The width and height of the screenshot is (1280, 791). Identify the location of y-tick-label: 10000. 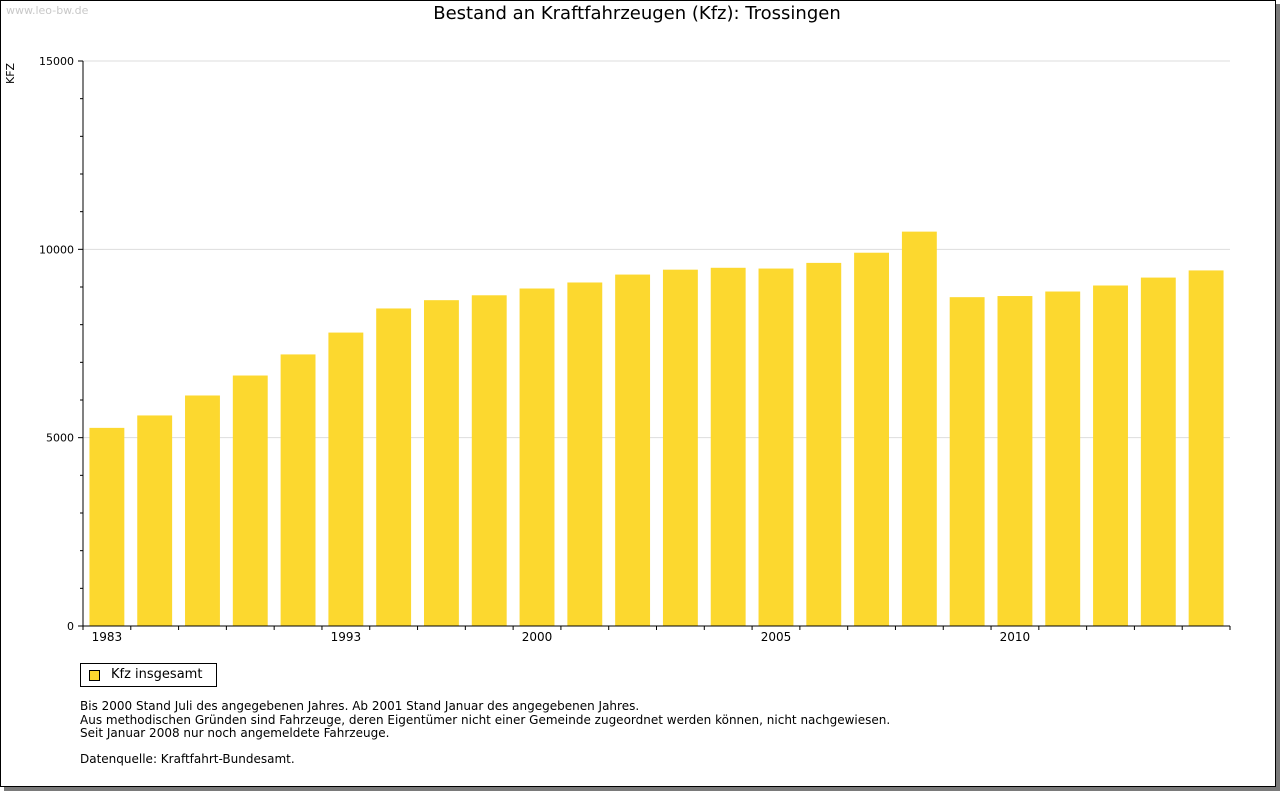
(56, 249).